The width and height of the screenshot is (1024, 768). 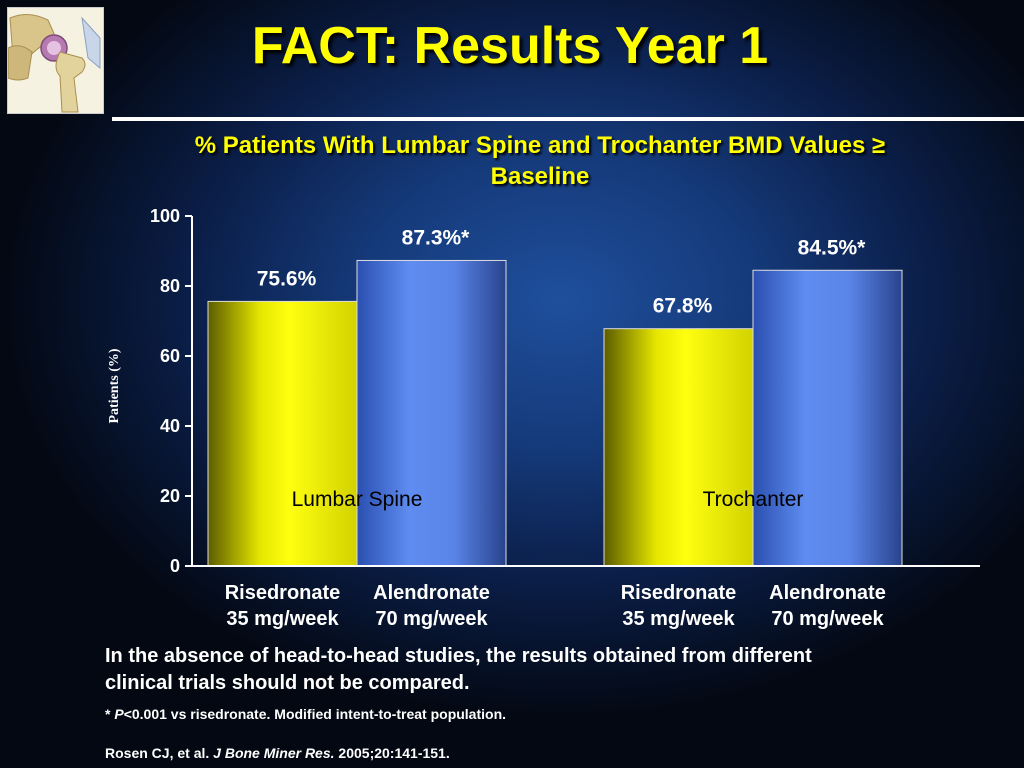 What do you see at coordinates (827, 418) in the screenshot?
I see `bar-alendronate-trochanter` at bounding box center [827, 418].